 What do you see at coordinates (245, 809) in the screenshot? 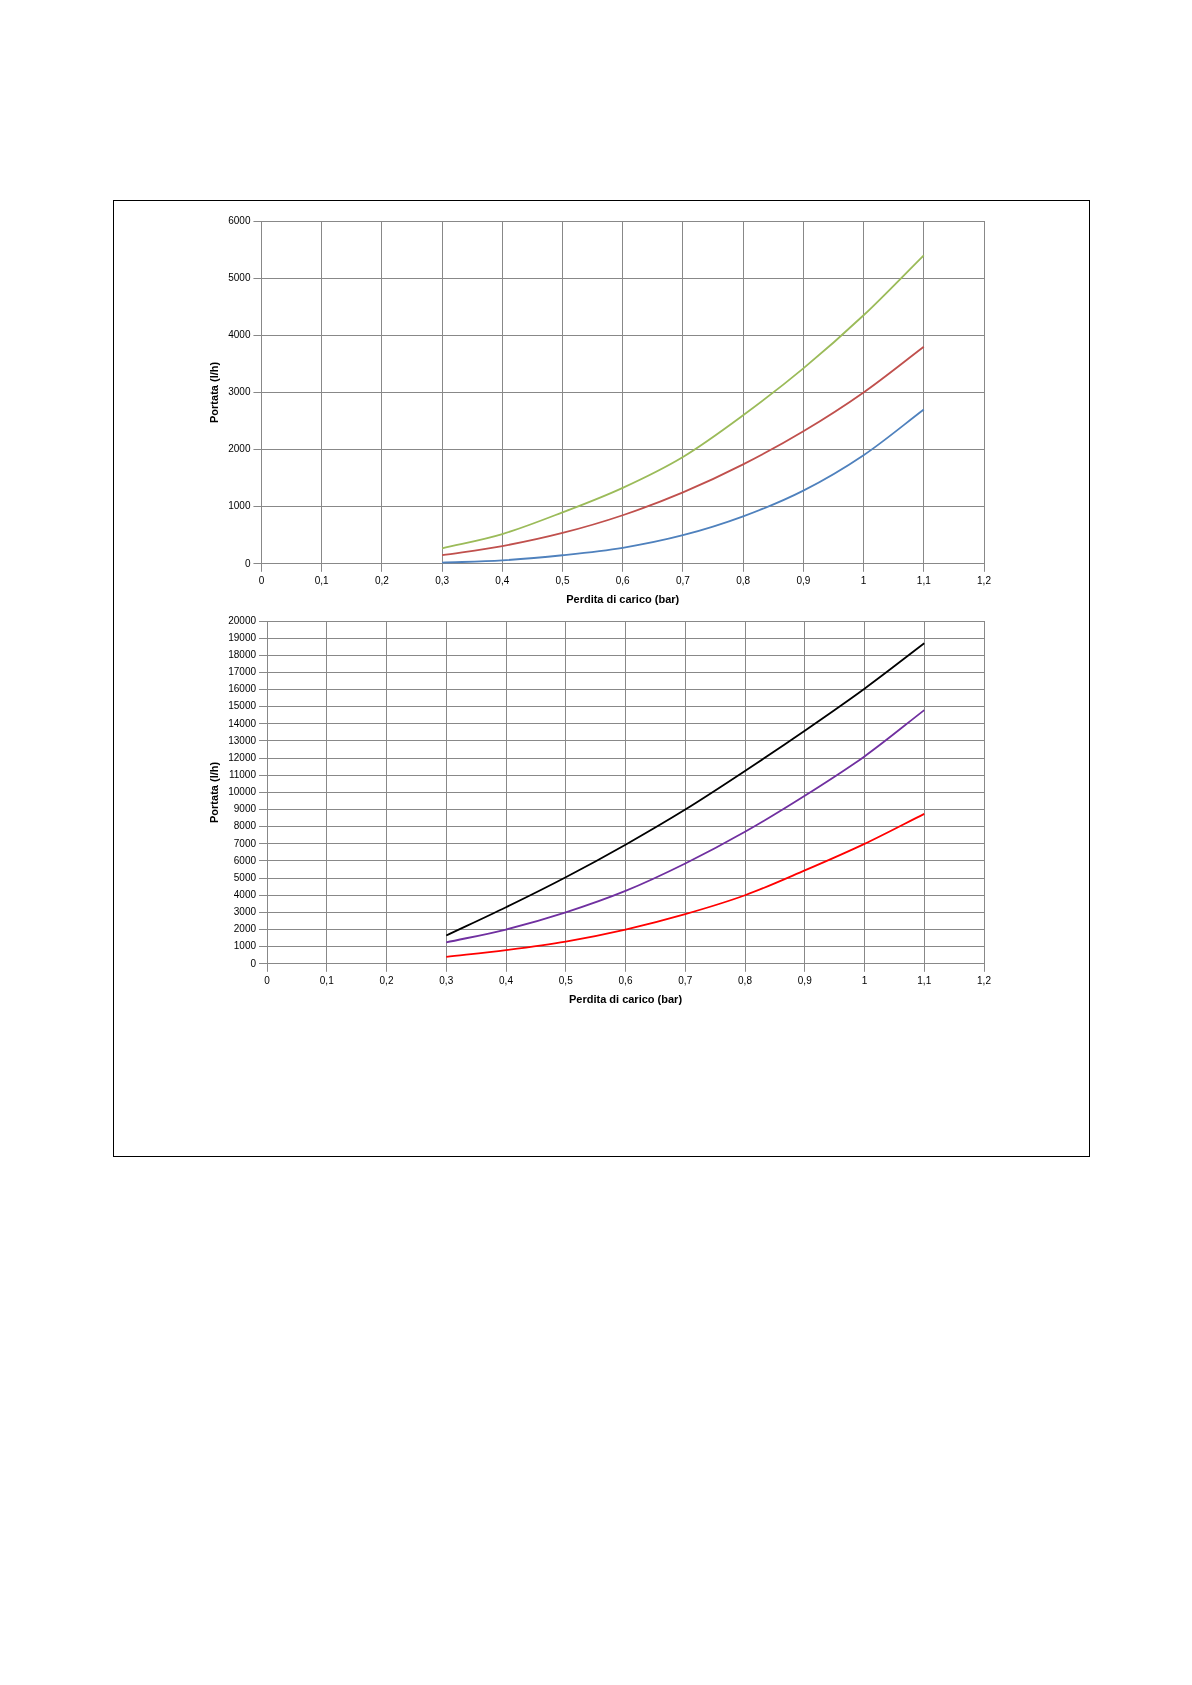
I see `y-tick-label: 9000` at bounding box center [245, 809].